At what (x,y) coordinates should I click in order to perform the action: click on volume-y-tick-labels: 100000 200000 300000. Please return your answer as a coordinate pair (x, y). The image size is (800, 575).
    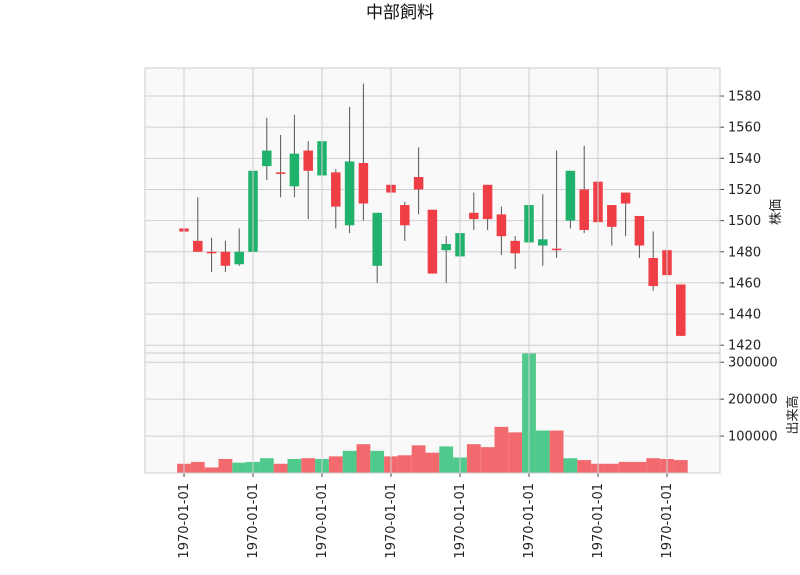
    Looking at the image, I should click on (749, 400).